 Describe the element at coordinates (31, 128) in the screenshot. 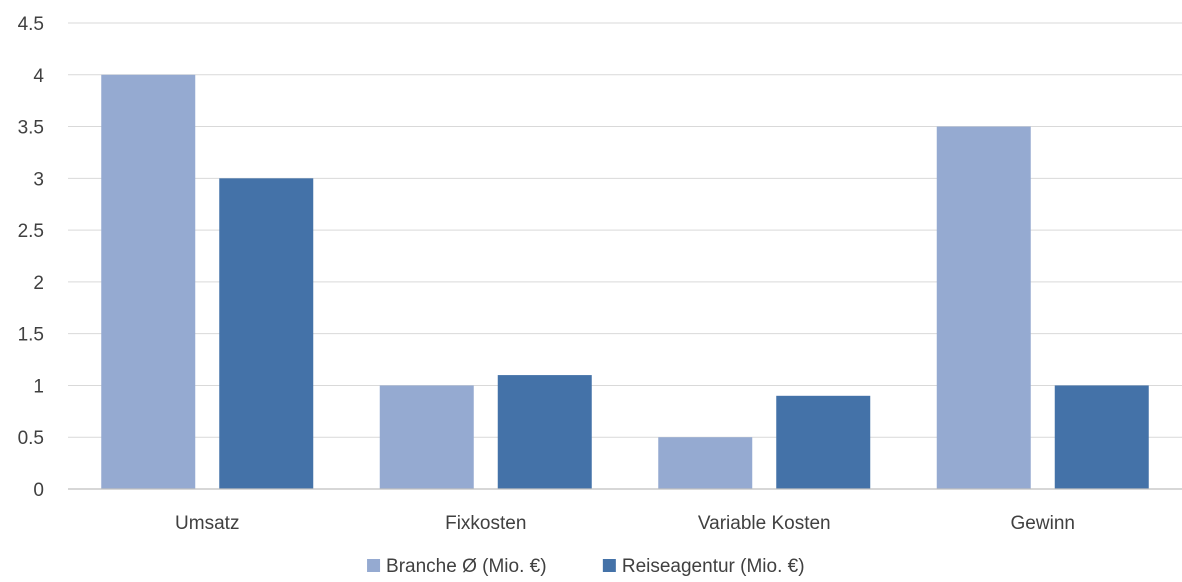

I see `y-tick-label: 3.5` at that location.